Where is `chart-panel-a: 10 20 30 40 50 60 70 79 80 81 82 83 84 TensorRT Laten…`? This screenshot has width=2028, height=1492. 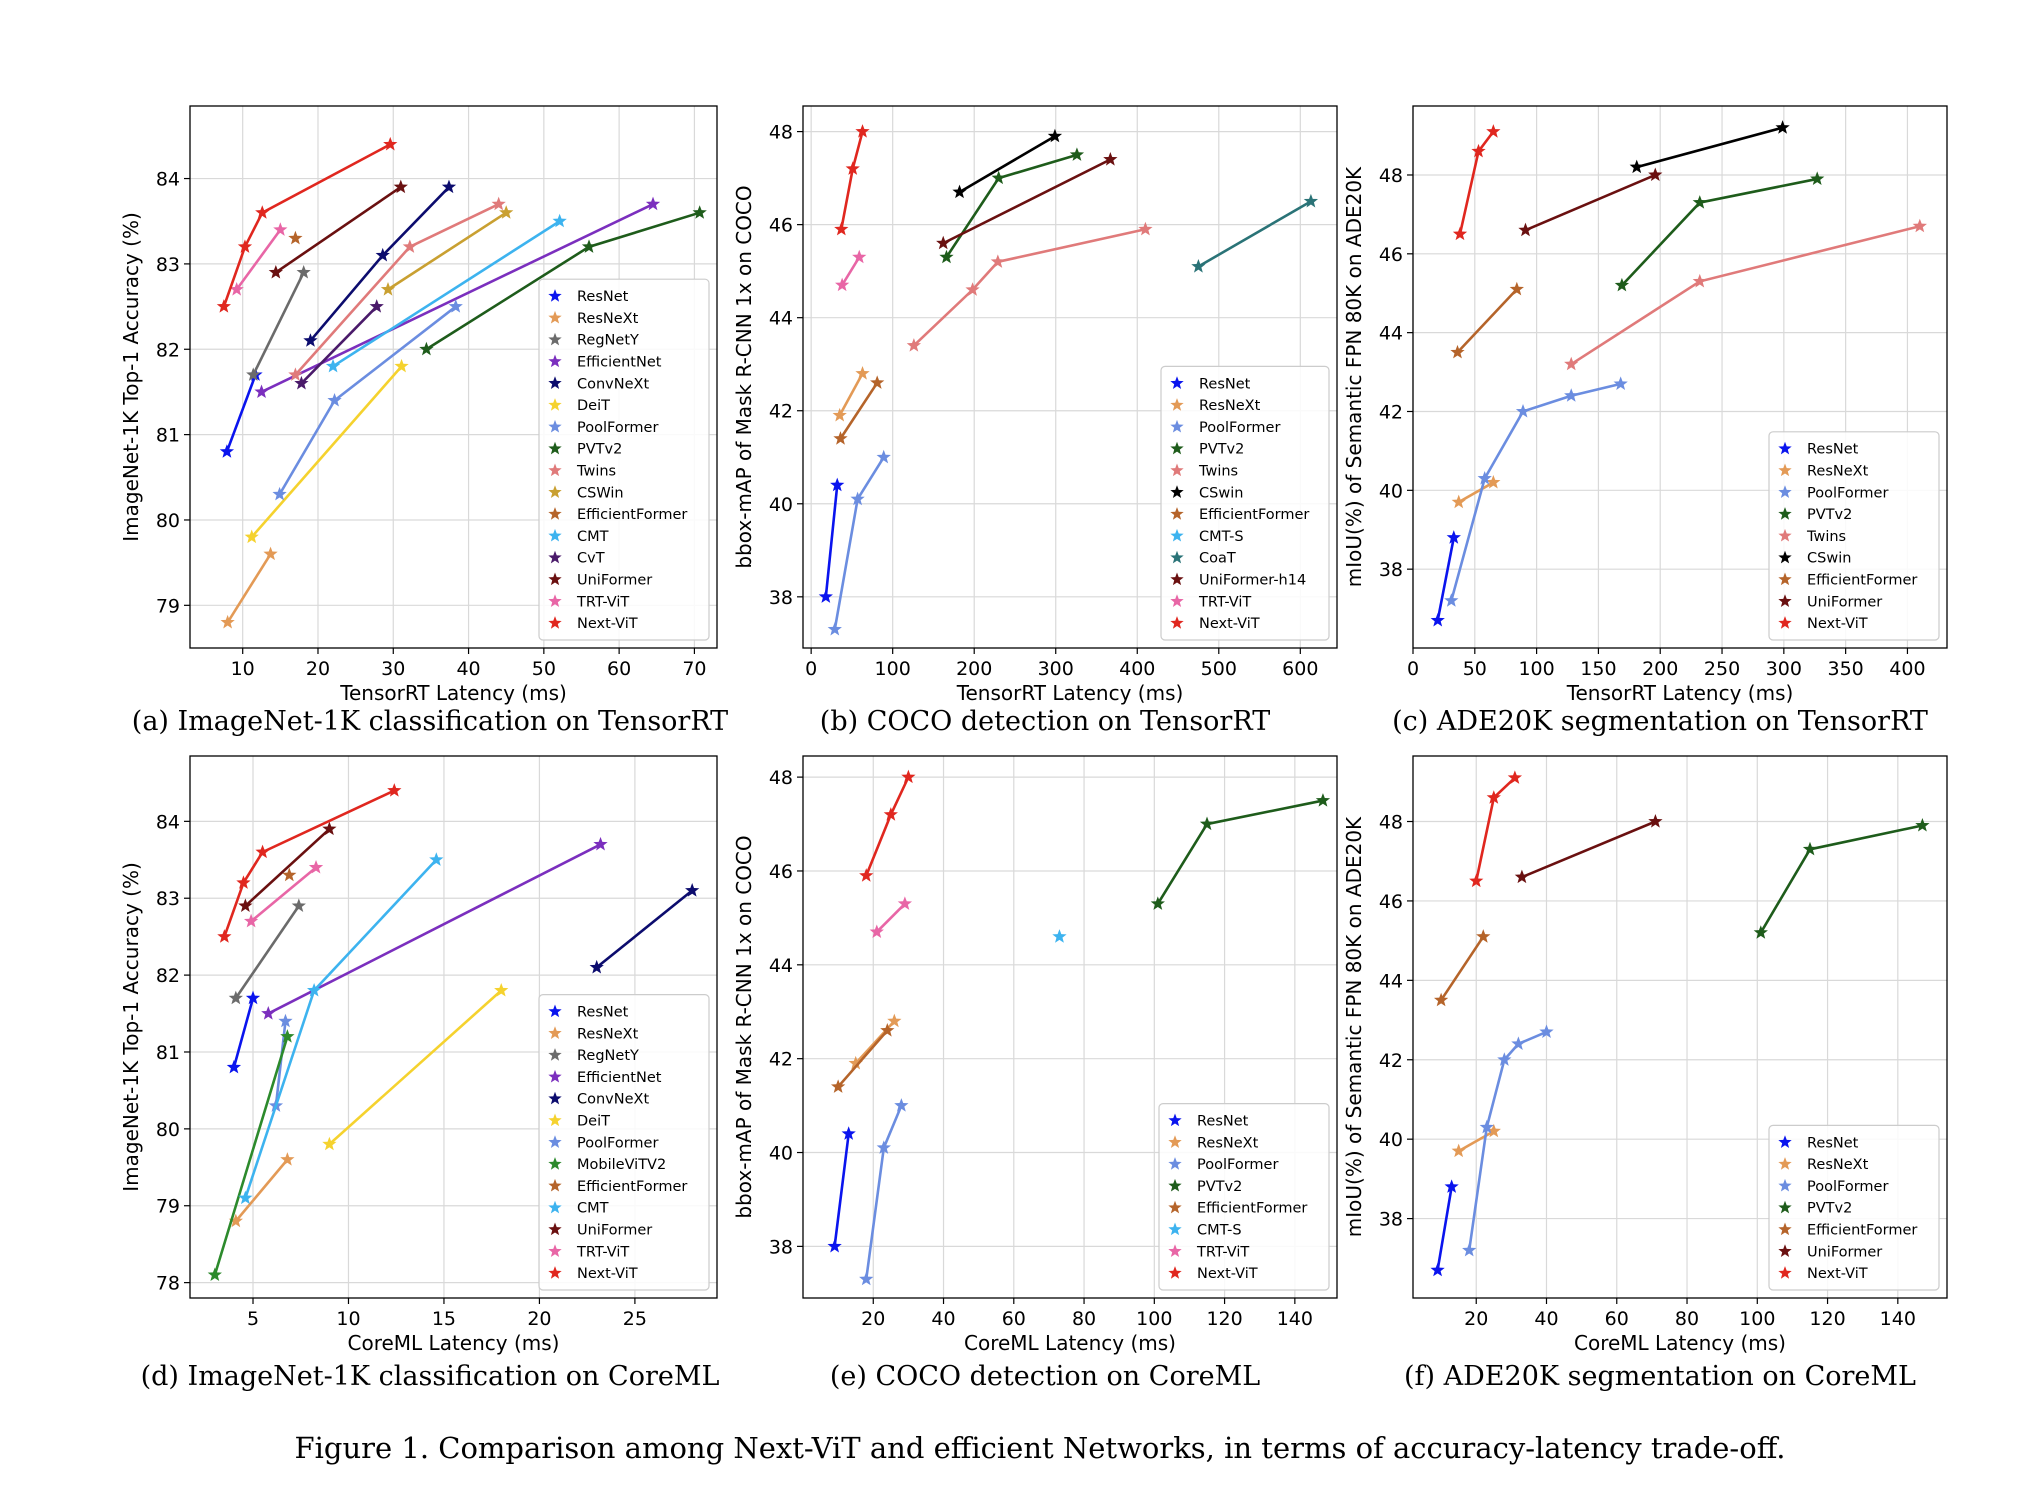 chart-panel-a: 10 20 30 40 50 60 70 79 80 81 82 83 84 TensorRT Laten… is located at coordinates (423, 421).